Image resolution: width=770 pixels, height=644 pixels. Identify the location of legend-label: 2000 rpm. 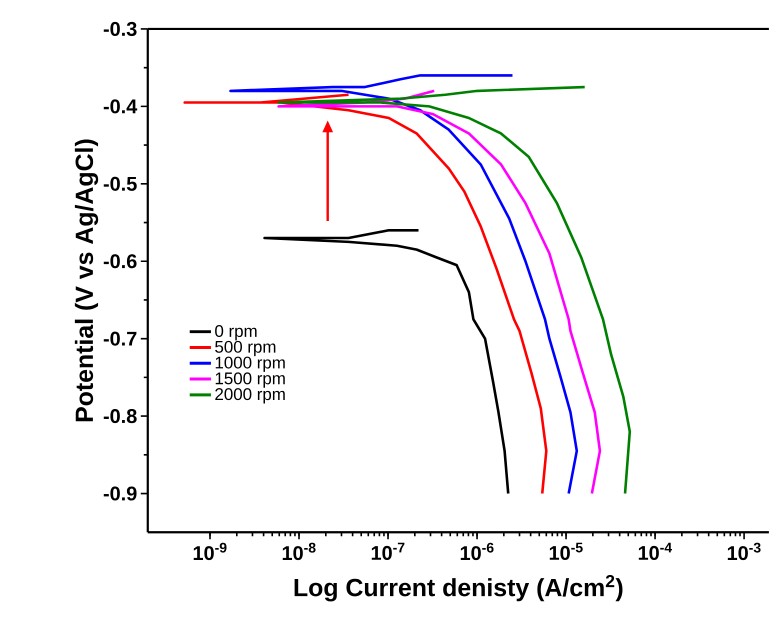
(250, 396).